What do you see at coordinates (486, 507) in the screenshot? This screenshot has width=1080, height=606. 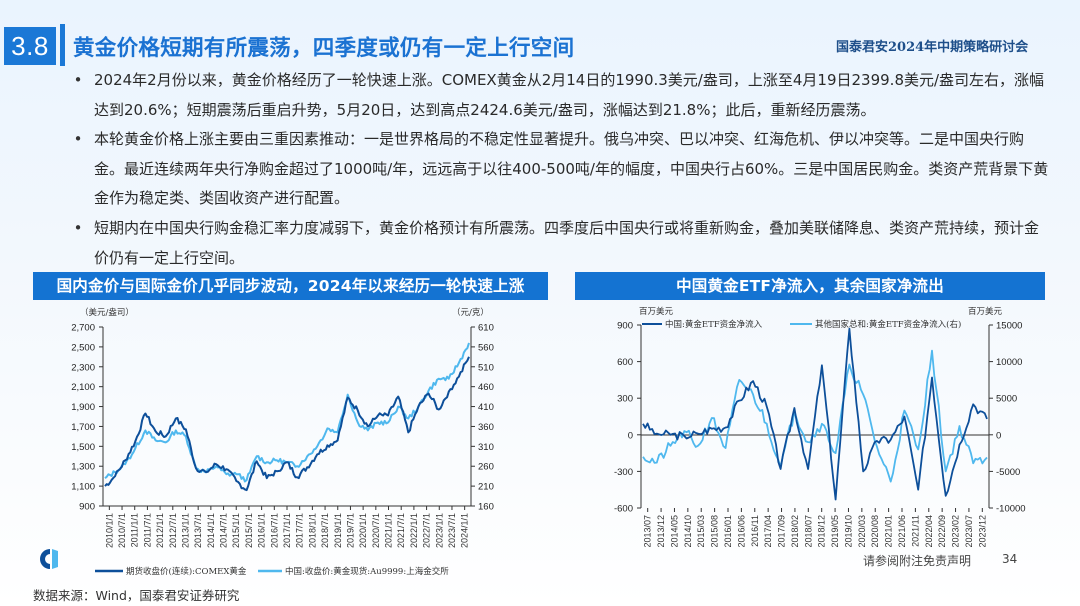 I see `y-tick-label: 160` at bounding box center [486, 507].